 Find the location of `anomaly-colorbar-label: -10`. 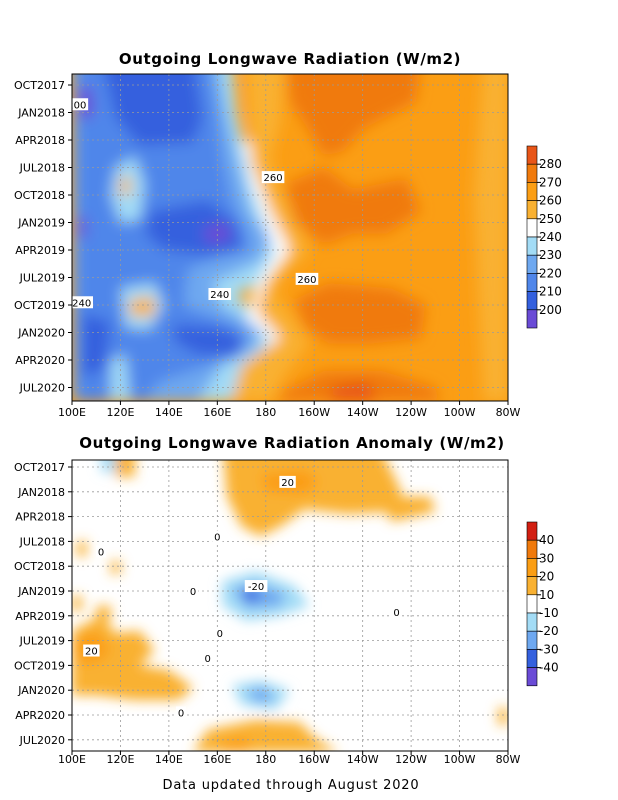

anomaly-colorbar-label: -10 is located at coordinates (549, 613).